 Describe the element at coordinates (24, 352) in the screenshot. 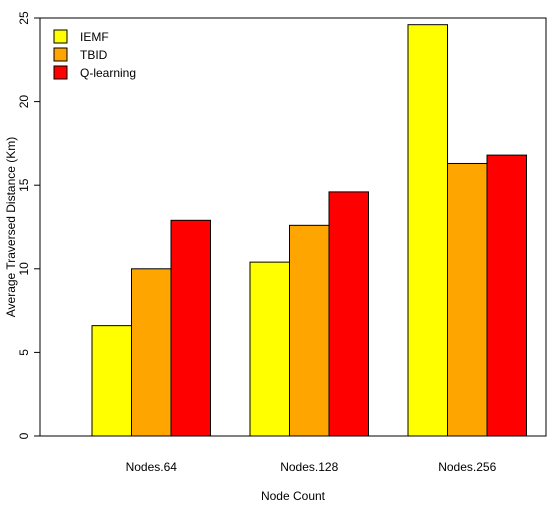

I see `y-tick-label: 5` at that location.